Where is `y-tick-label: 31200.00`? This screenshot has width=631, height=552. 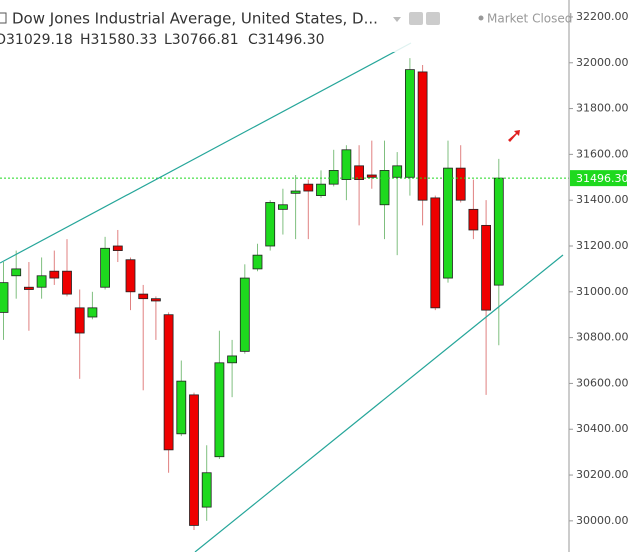
y-tick-label: 31200.00 is located at coordinates (602, 245).